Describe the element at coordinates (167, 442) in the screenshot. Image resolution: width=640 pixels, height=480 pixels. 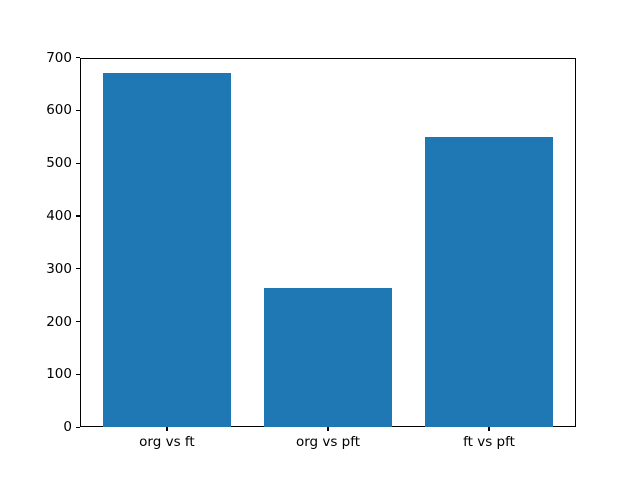
I see `x-tick-label: org vs ft` at that location.